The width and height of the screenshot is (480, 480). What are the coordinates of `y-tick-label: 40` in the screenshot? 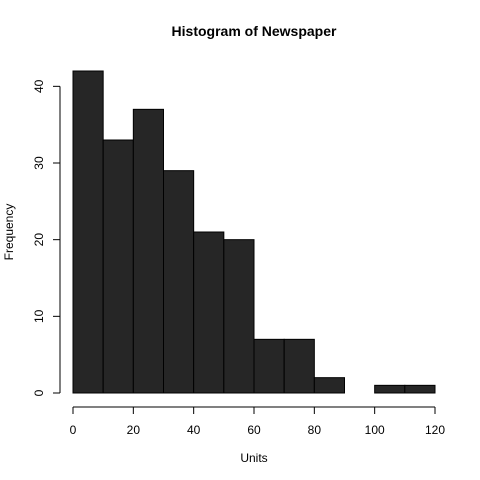 It's located at (39, 86).